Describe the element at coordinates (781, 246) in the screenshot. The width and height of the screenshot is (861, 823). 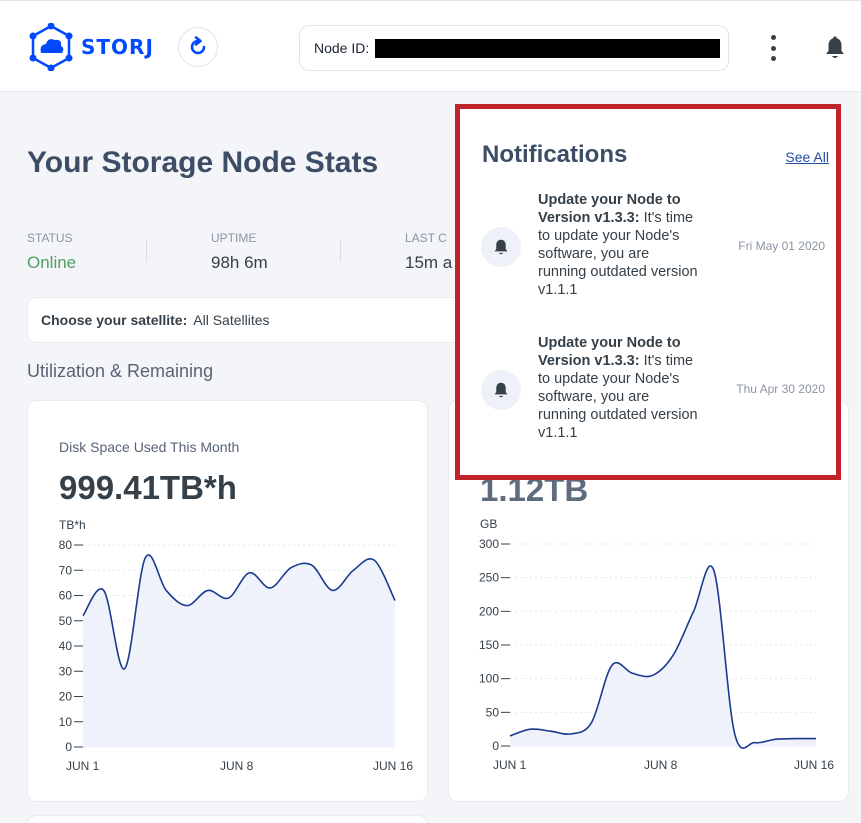
I see `notification-date: Fri May 01 2020` at that location.